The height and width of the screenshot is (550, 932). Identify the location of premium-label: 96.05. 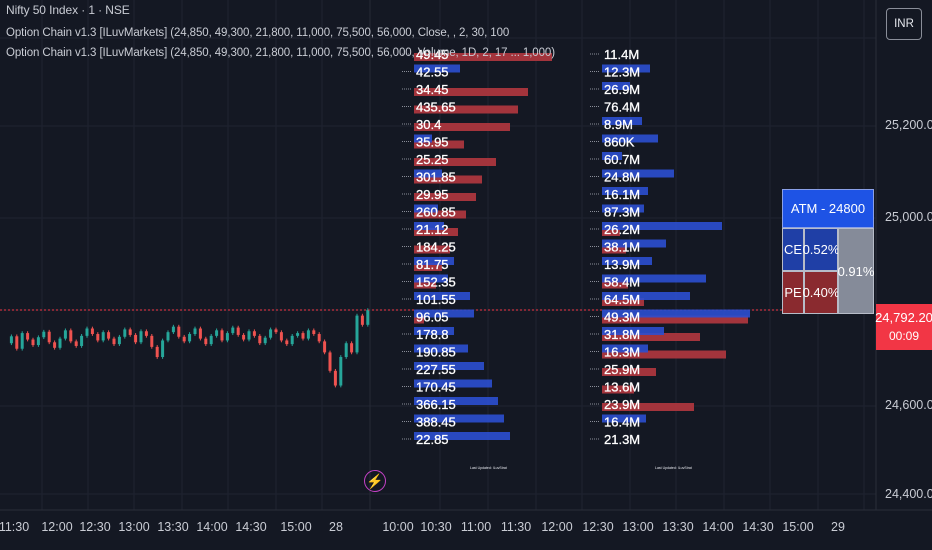
(432, 317).